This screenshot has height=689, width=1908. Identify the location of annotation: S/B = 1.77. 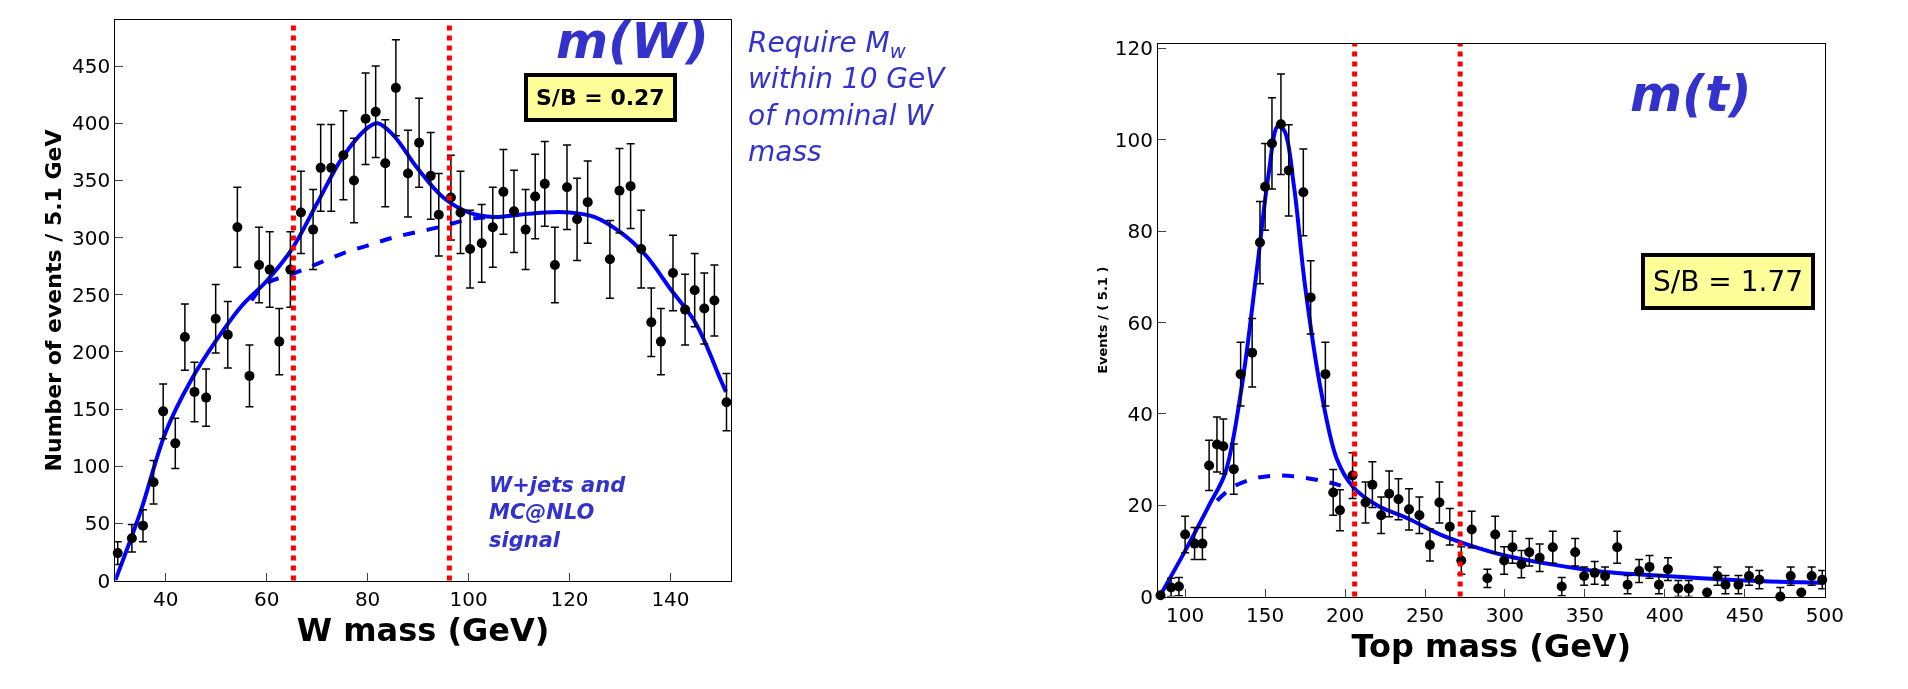
(1728, 281).